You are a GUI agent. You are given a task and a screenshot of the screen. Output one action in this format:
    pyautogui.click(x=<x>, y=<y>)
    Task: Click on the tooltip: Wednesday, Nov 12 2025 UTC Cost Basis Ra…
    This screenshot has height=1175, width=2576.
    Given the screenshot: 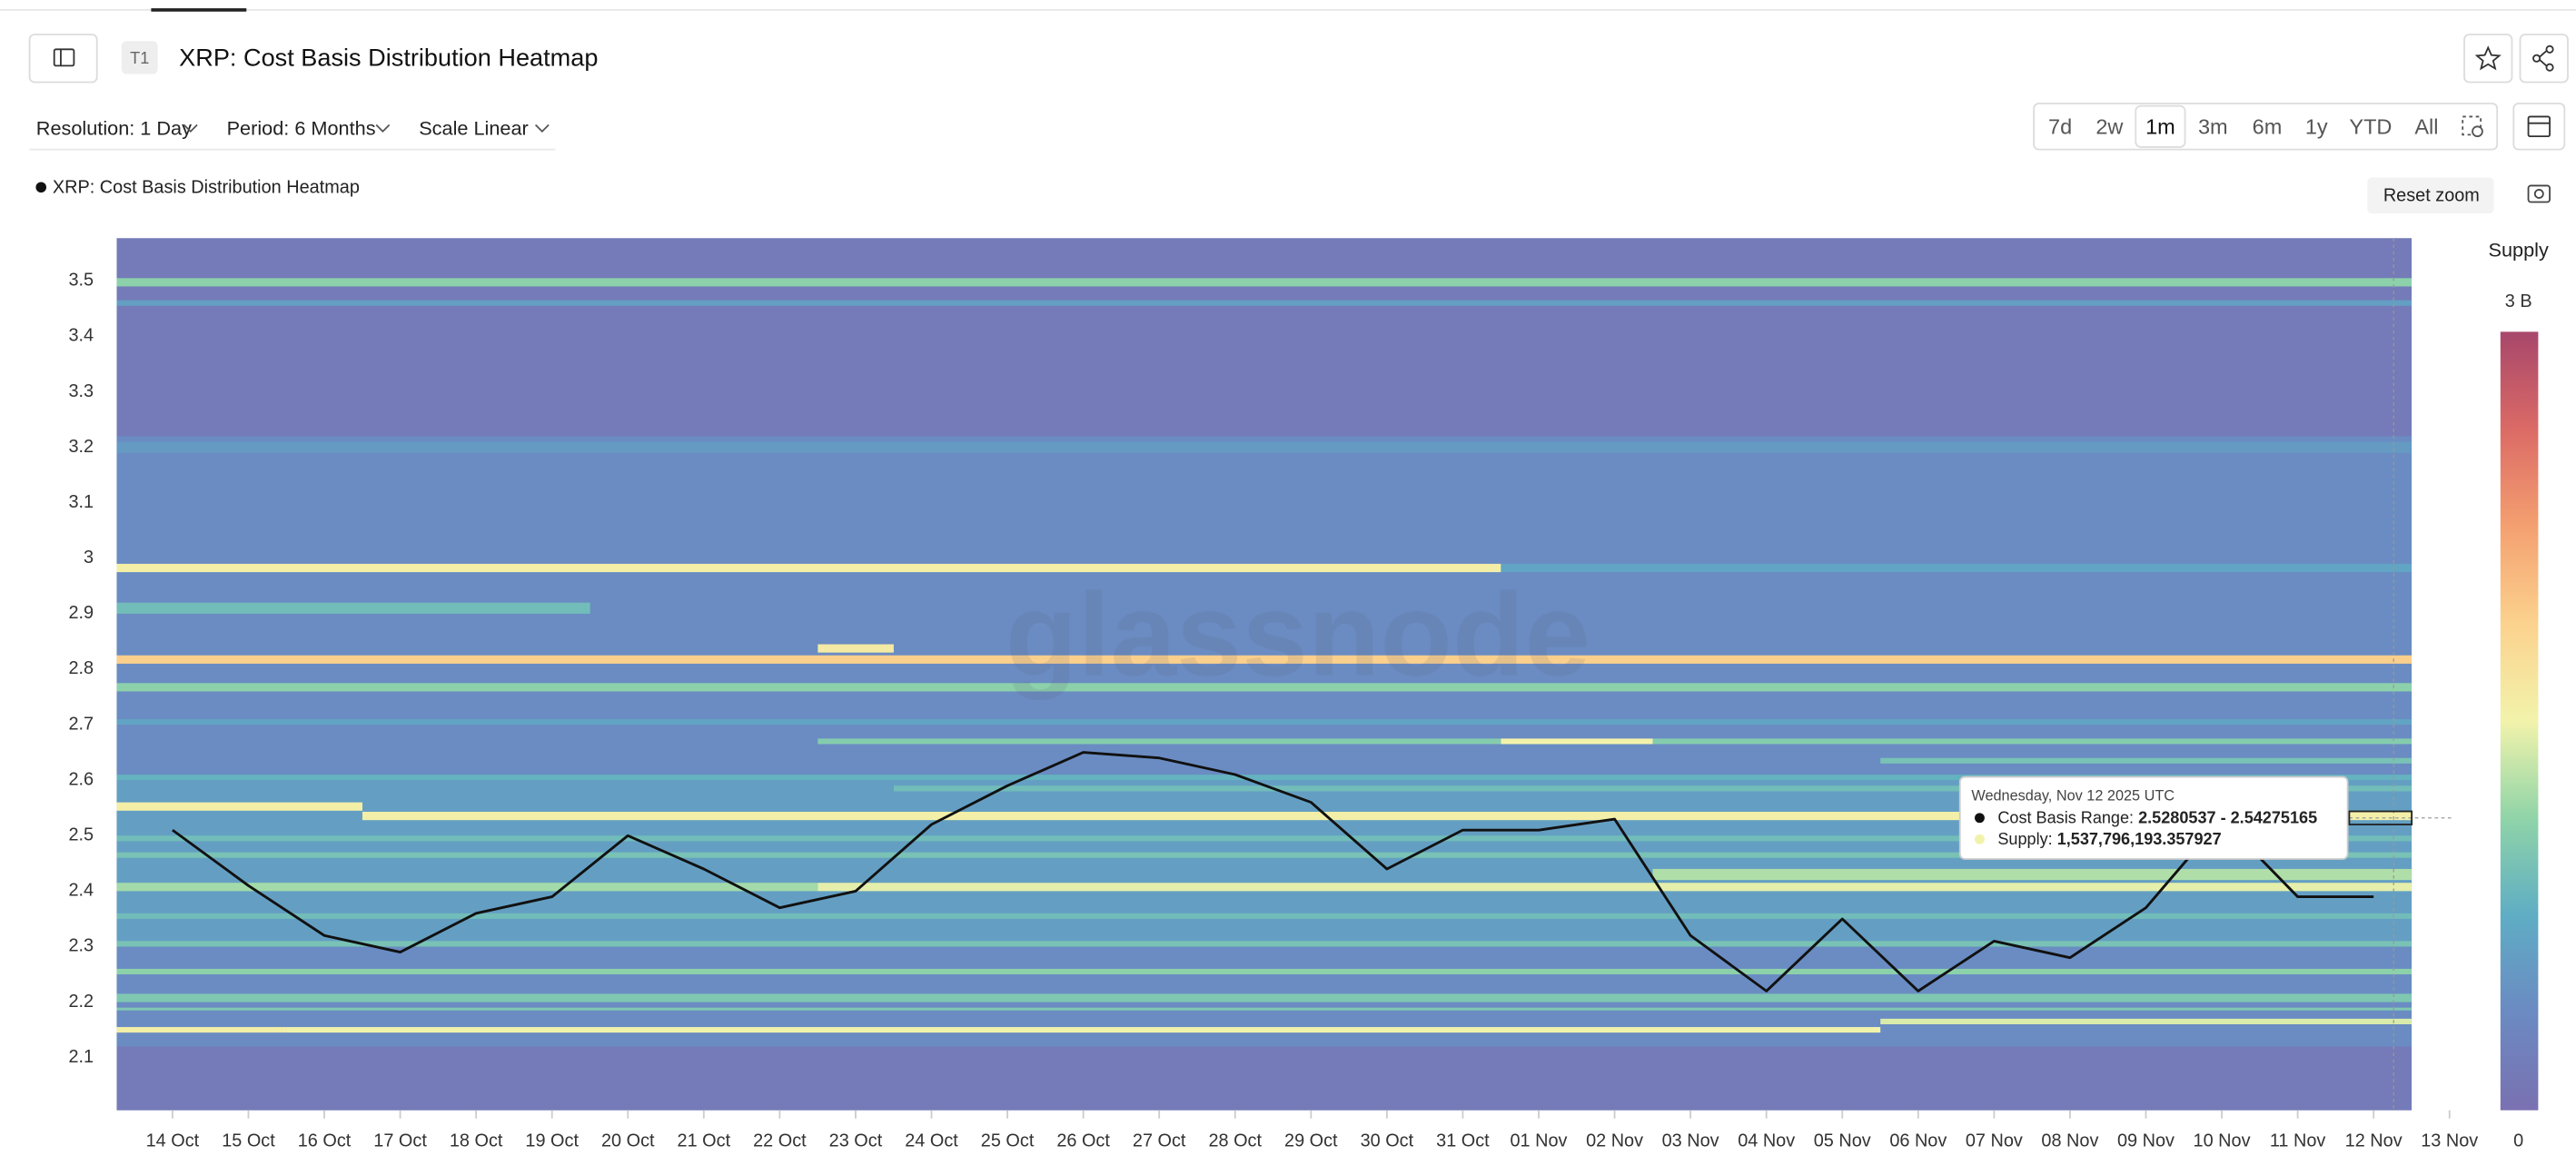 What is the action you would take?
    pyautogui.click(x=2153, y=817)
    